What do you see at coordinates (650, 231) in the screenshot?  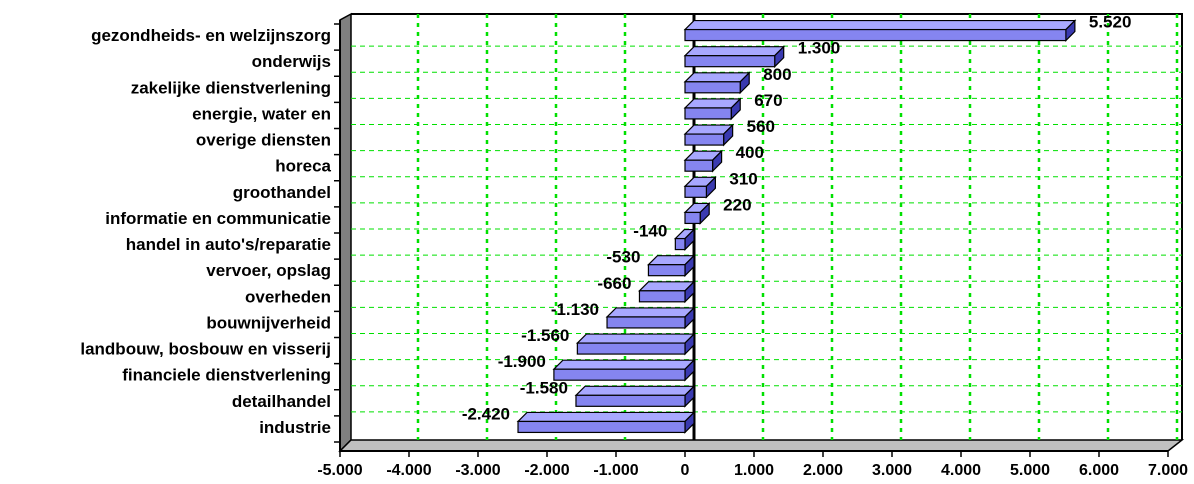 I see `data-label: -140` at bounding box center [650, 231].